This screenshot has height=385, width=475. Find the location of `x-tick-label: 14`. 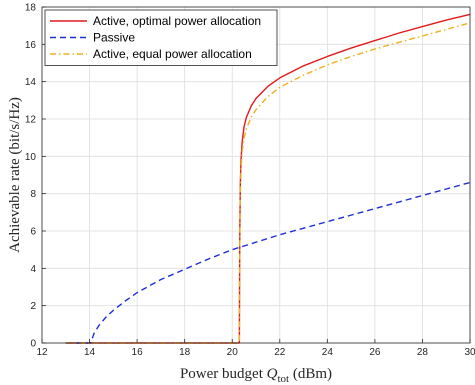

x-tick-label: 14 is located at coordinates (90, 352).